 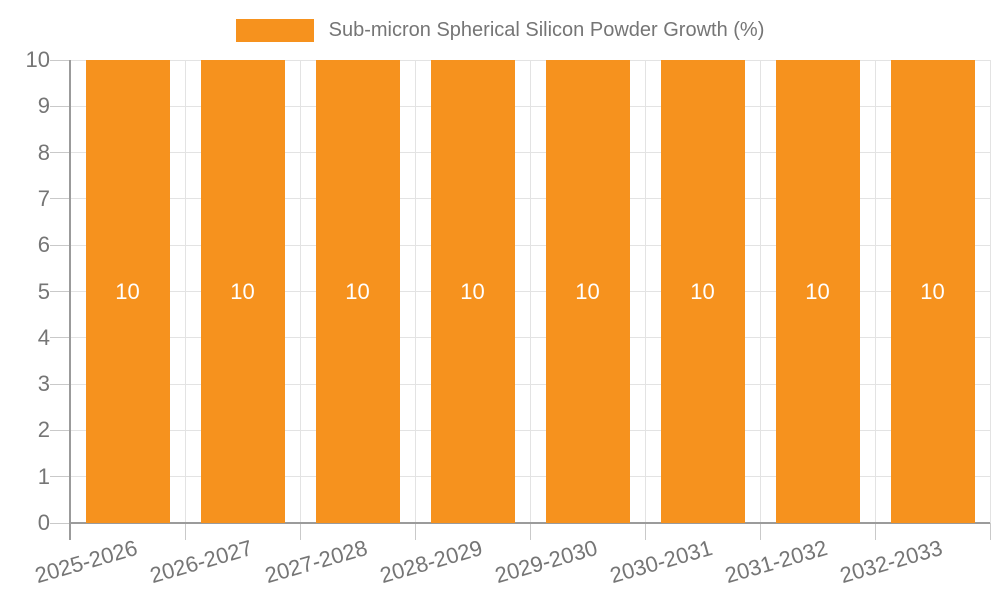 What do you see at coordinates (891, 562) in the screenshot?
I see `x-axis-category-label: 2032-2033` at bounding box center [891, 562].